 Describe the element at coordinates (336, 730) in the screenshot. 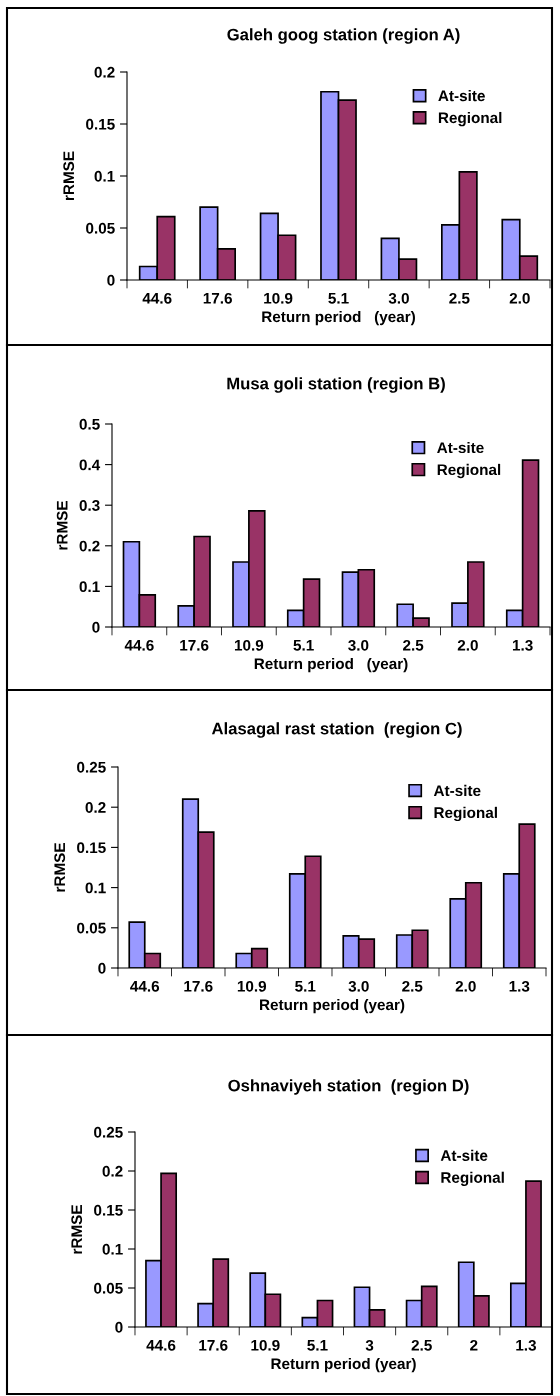

I see `chart-title: Alasagal rast station (region C)` at that location.